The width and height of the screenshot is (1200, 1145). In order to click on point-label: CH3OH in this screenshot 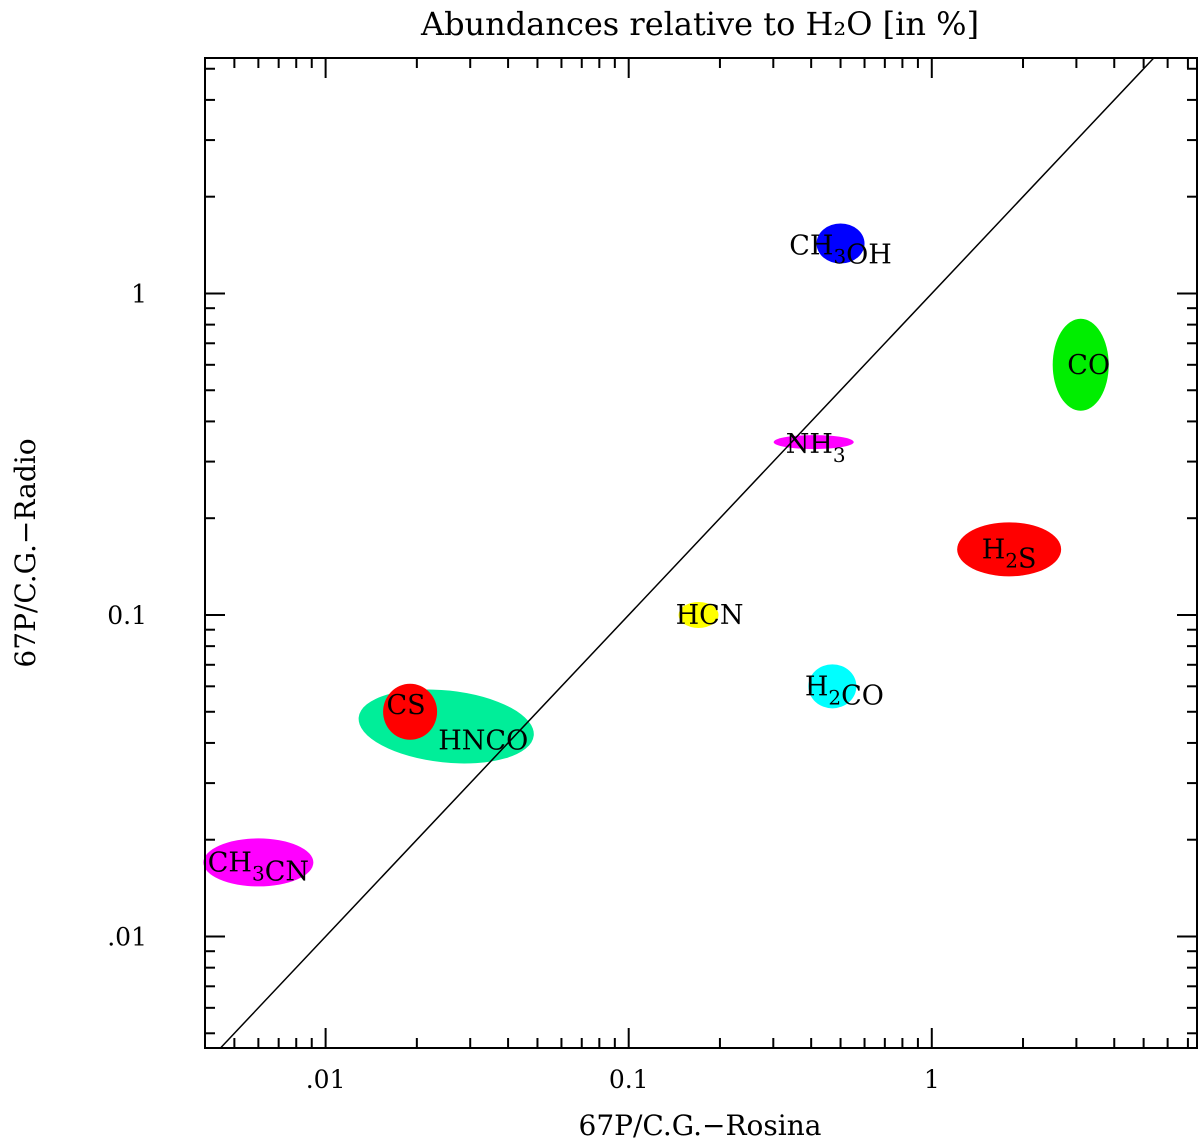, I will do `click(840, 251)`.